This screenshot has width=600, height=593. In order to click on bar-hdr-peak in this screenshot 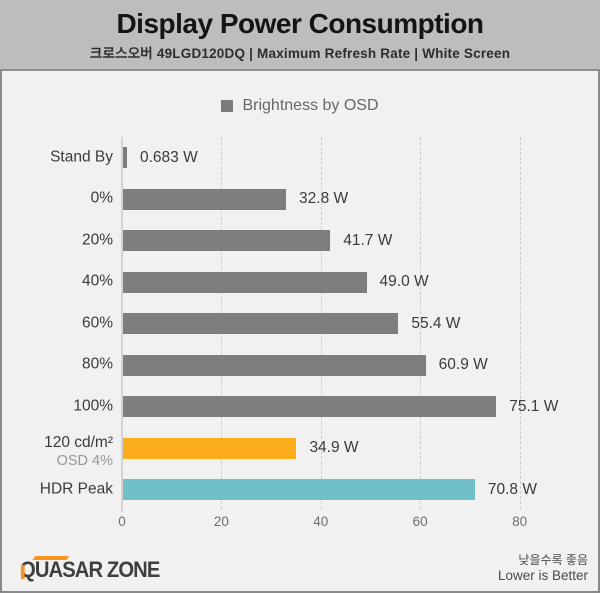, I will do `click(299, 489)`.